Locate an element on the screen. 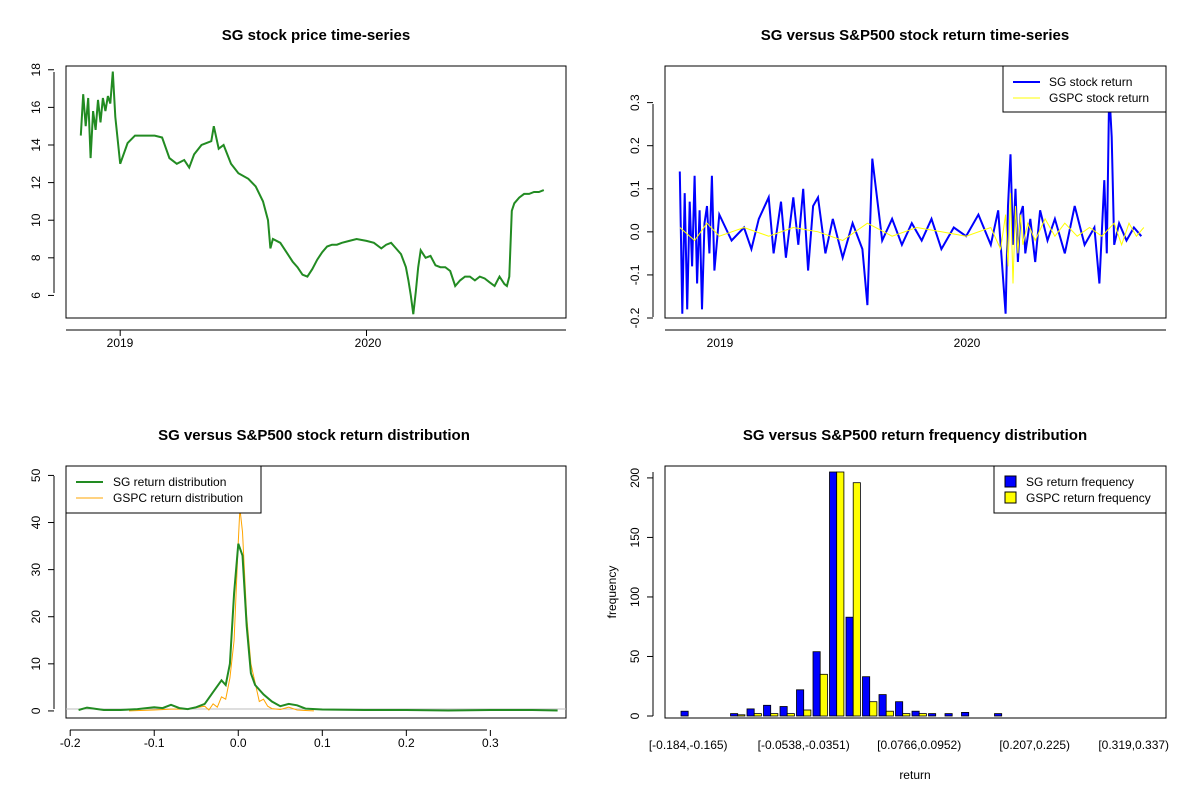 The height and width of the screenshot is (800, 1200). x-tick-label: 0.1 is located at coordinates (322, 743).